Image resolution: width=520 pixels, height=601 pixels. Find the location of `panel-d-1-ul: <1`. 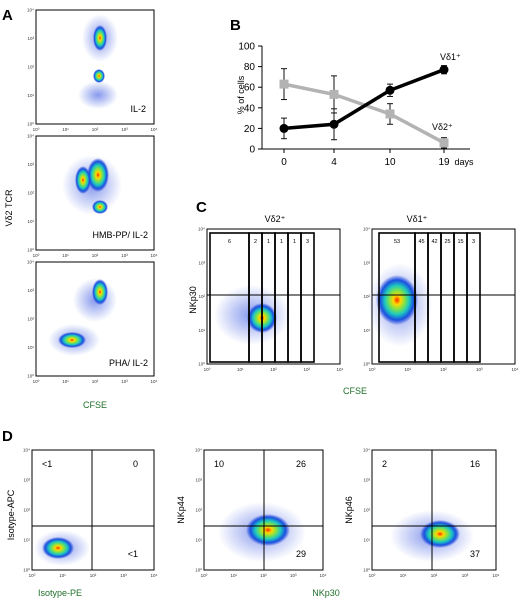

panel-d-1-ul: <1 is located at coordinates (47, 464).